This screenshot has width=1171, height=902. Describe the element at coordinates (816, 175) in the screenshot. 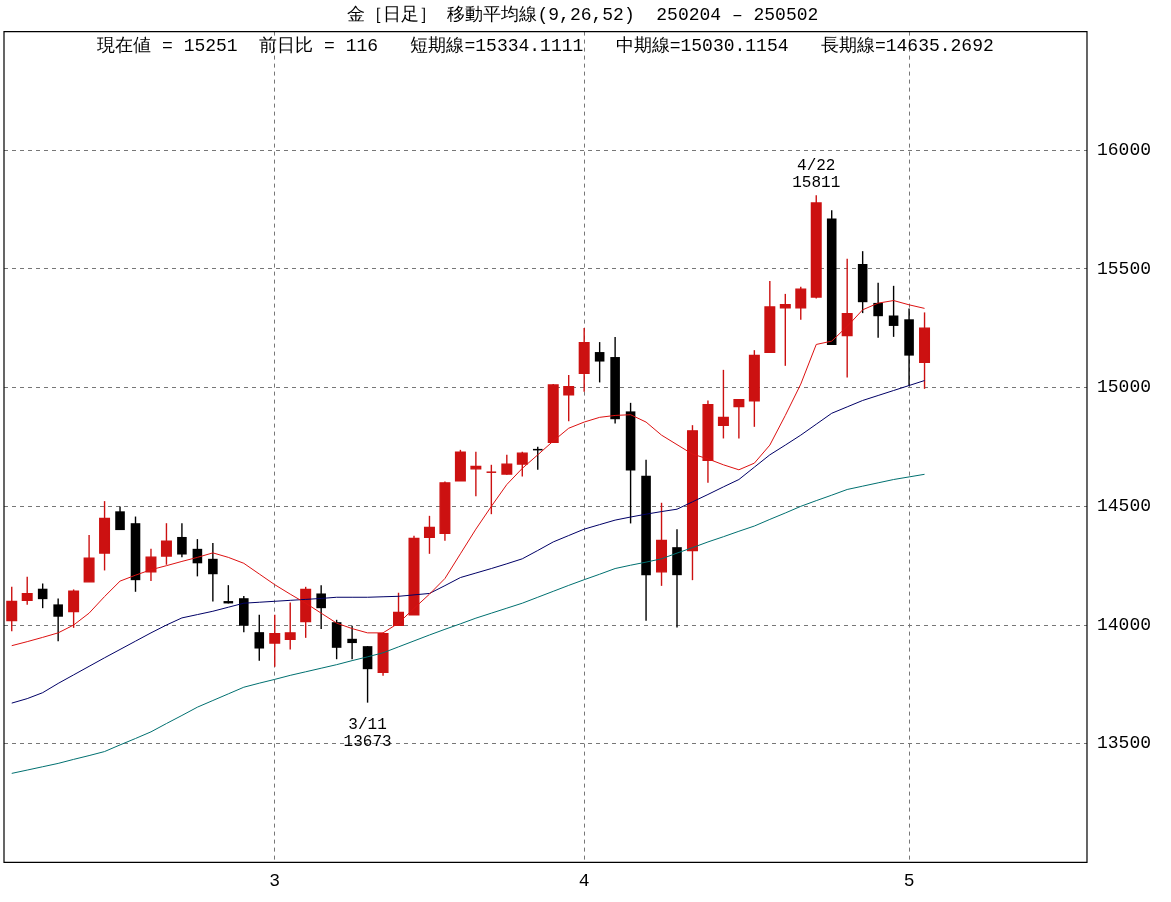

I see `annotation: 4/22 15811` at that location.